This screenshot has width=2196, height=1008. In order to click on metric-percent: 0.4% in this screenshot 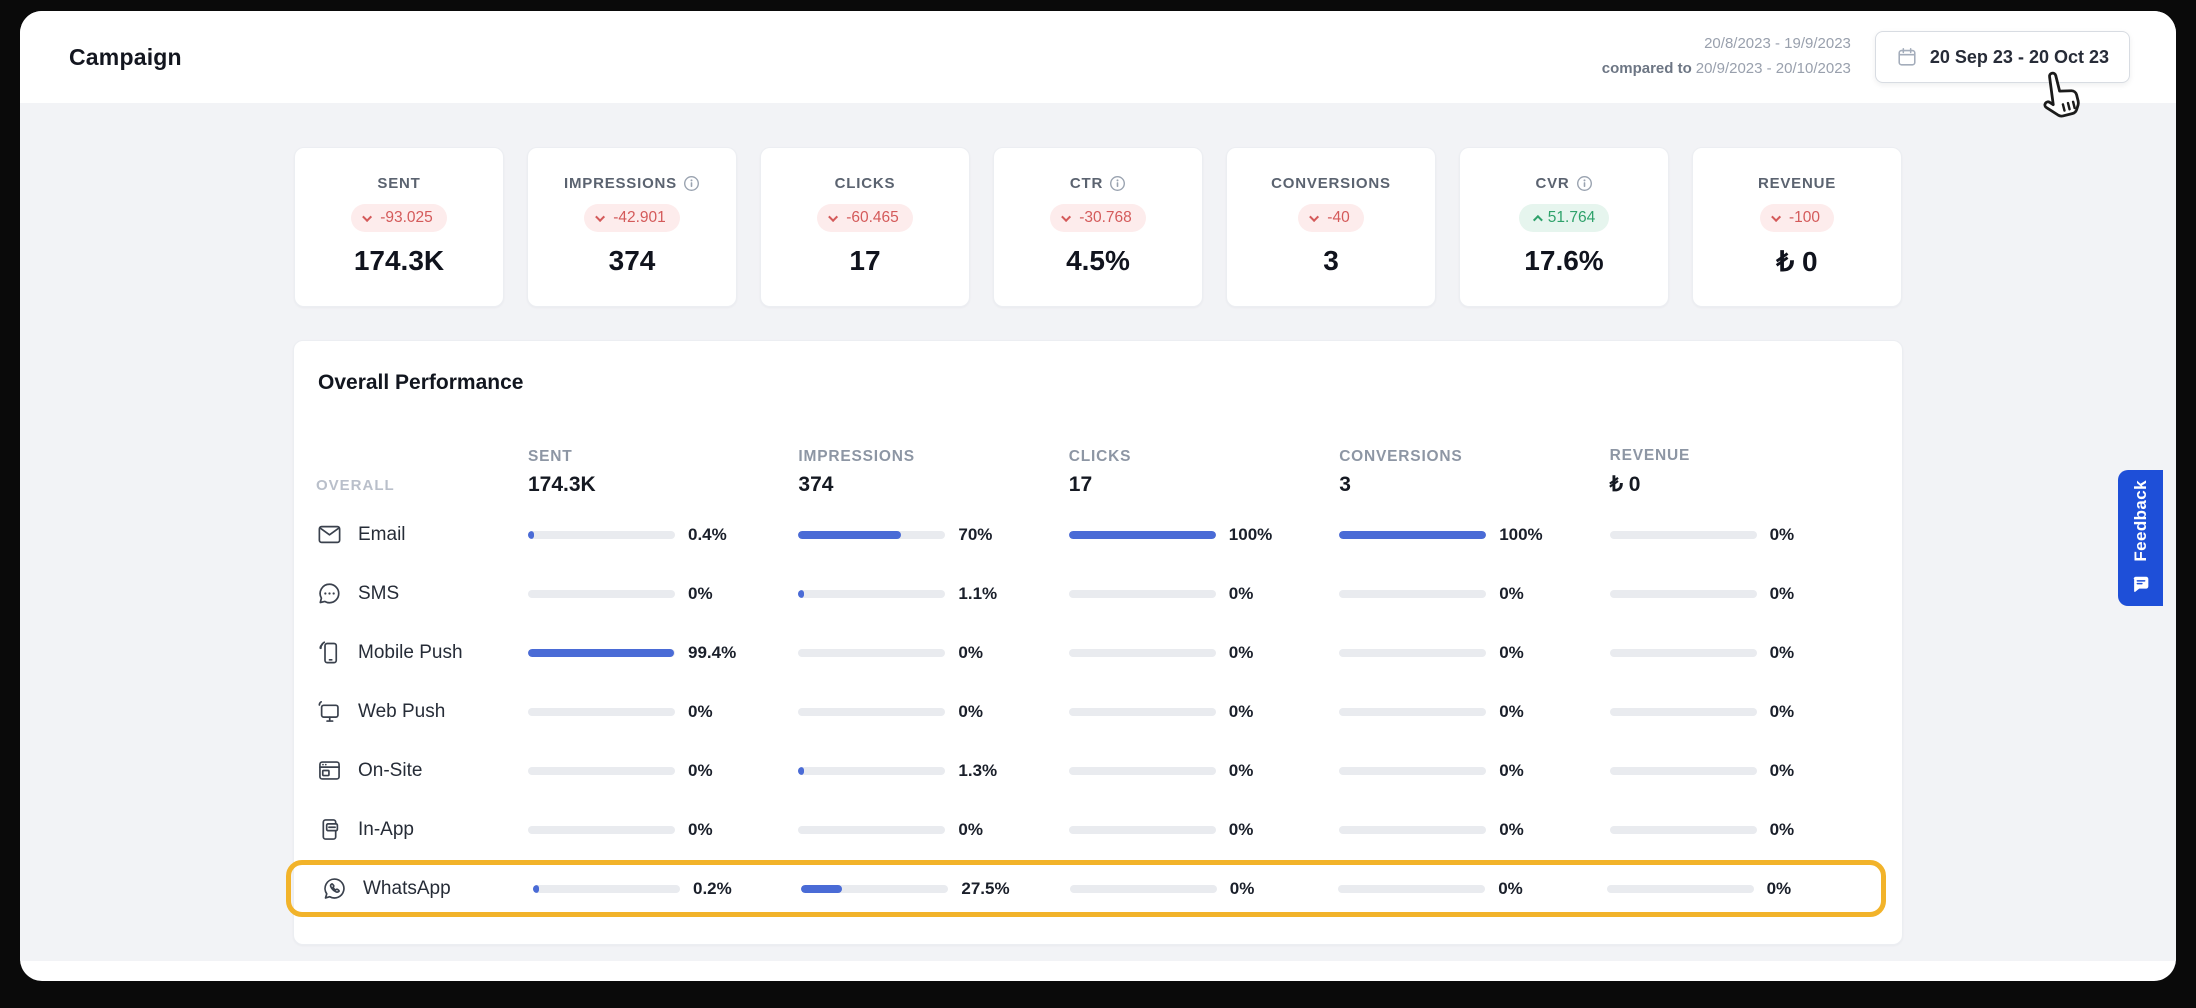, I will do `click(707, 534)`.